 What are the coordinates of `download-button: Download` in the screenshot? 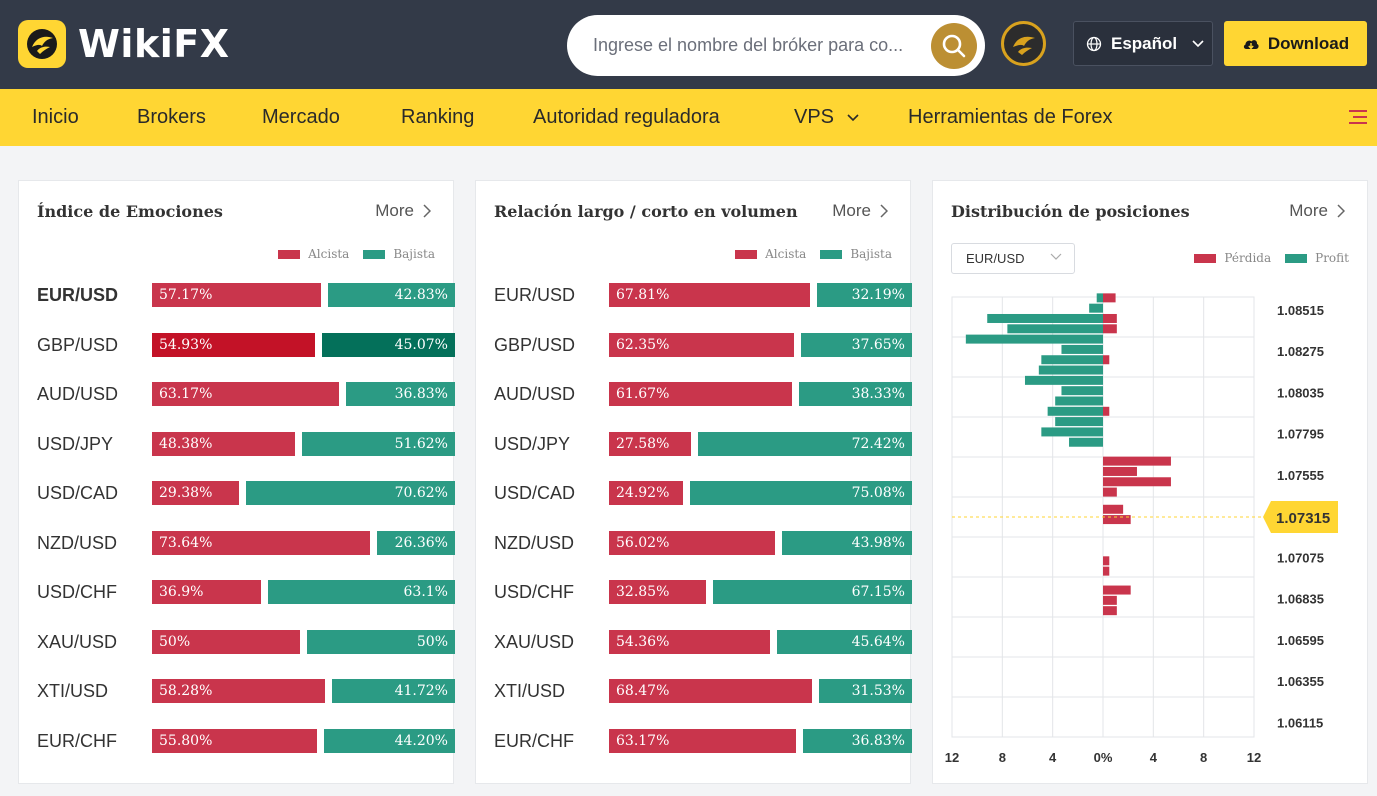 It's located at (1295, 43).